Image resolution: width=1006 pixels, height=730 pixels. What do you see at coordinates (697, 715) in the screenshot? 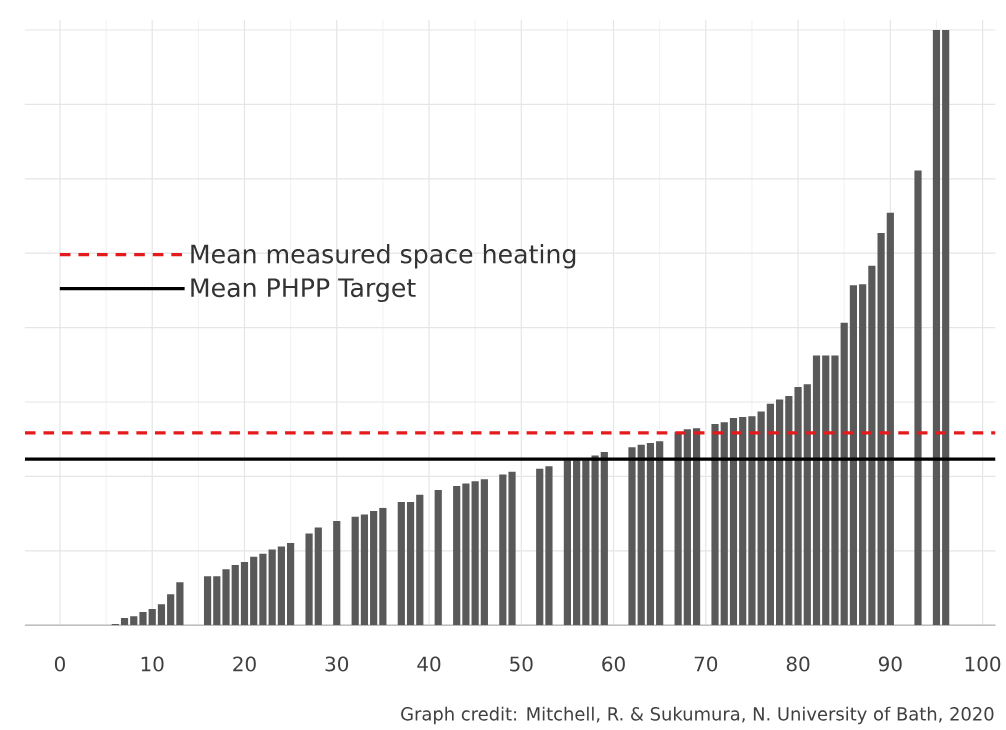
I see `text: Graph credit: Mitchell, R. & Sukumura, N. University of Bath, 2020` at bounding box center [697, 715].